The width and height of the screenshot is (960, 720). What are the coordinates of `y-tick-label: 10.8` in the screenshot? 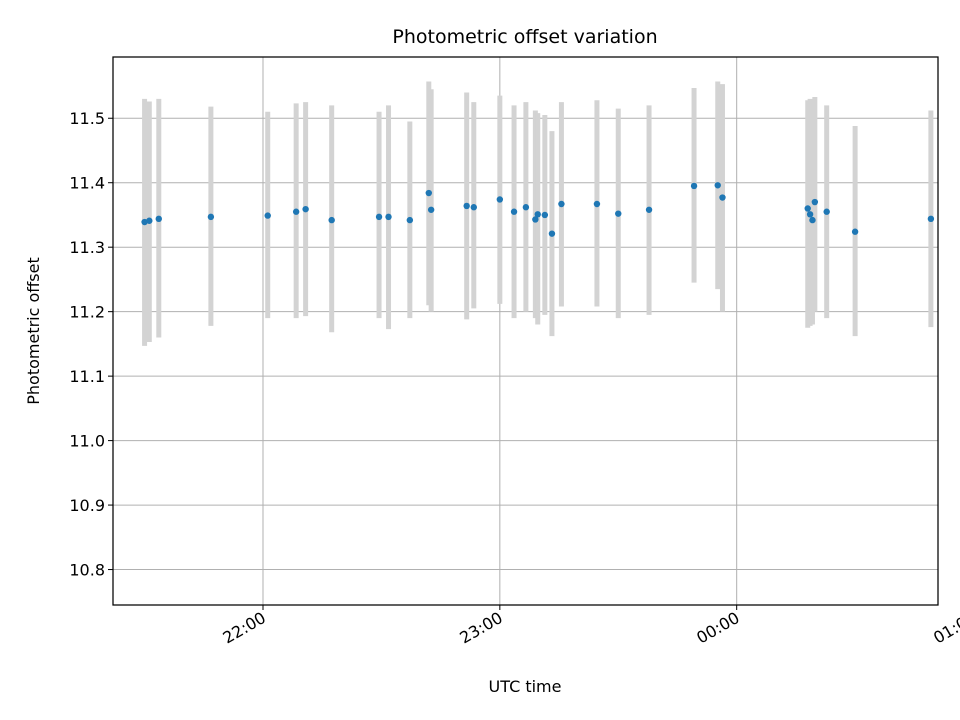 It's located at (87, 570).